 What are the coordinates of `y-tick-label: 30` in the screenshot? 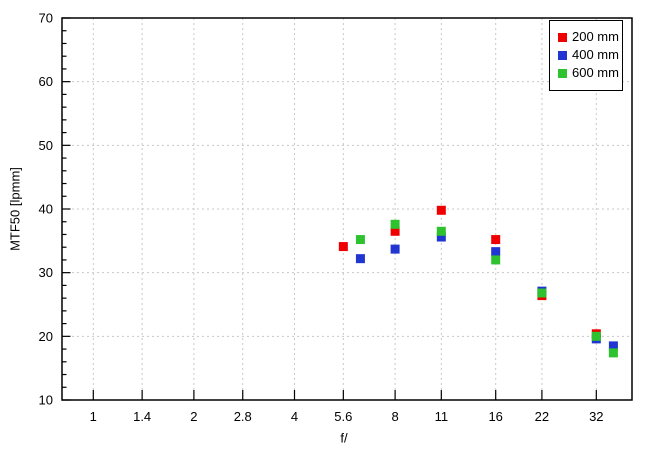 It's located at (46, 272).